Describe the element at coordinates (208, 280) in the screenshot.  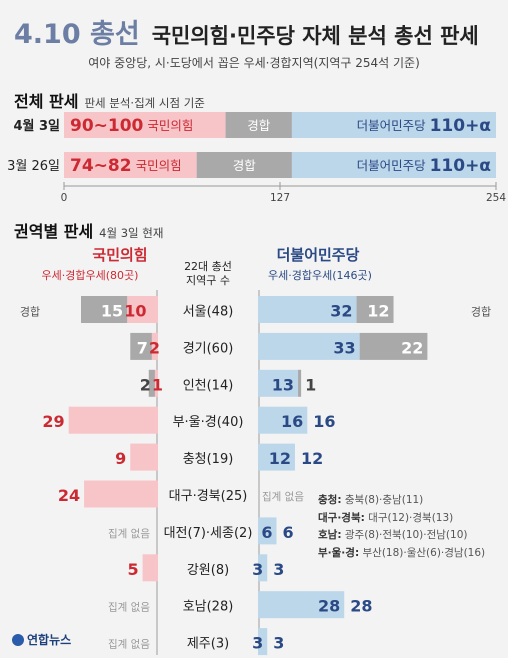
I see `center-column-subheader: 지역구 수` at that location.